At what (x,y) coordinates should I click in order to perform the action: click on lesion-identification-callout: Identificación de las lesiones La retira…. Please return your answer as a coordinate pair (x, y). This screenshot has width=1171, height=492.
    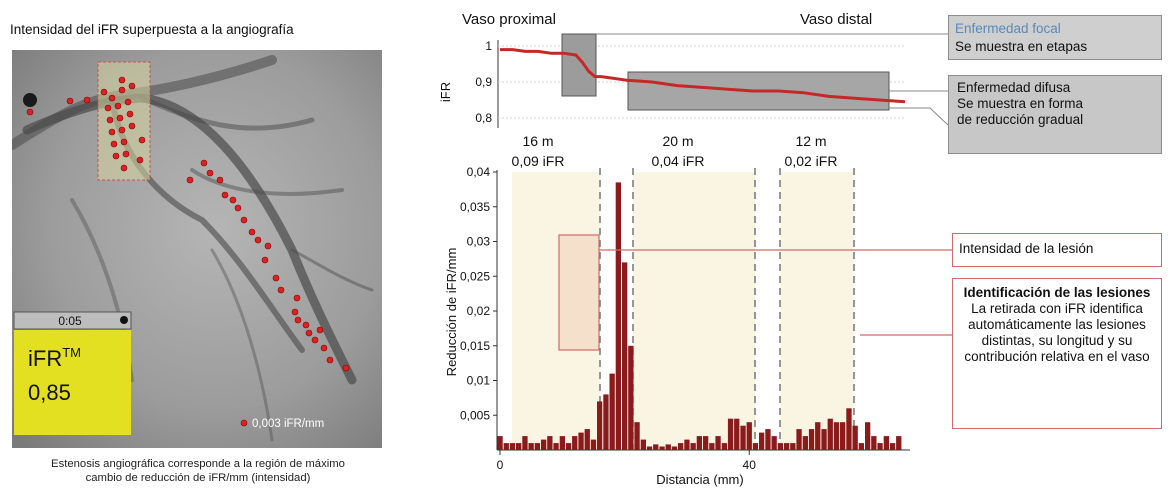
    Looking at the image, I should click on (1057, 353).